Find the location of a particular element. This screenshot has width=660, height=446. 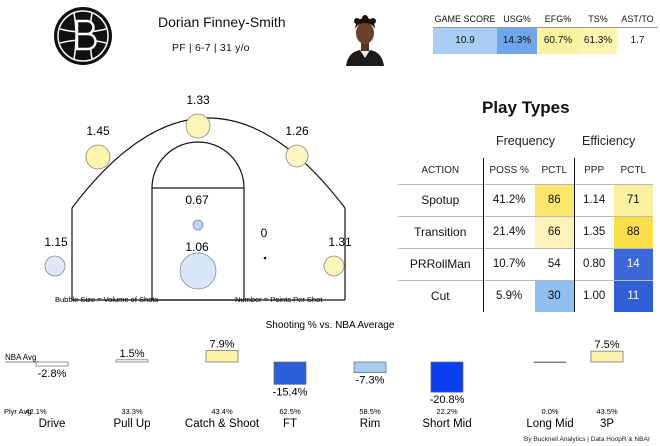

efficiency-group-label: Efficiency is located at coordinates (609, 141).